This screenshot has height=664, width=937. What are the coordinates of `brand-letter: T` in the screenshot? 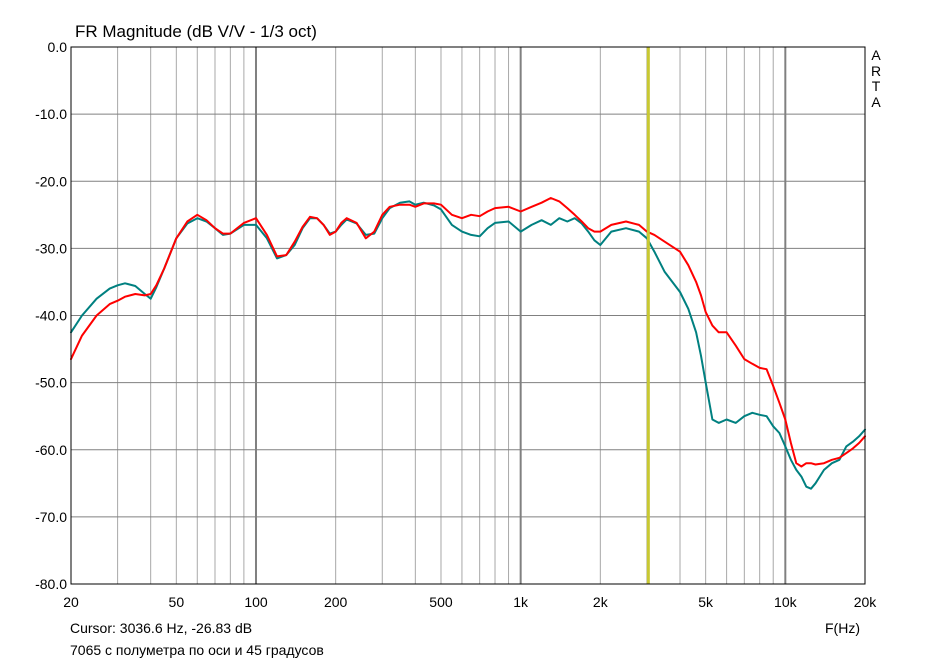 It's located at (876, 86).